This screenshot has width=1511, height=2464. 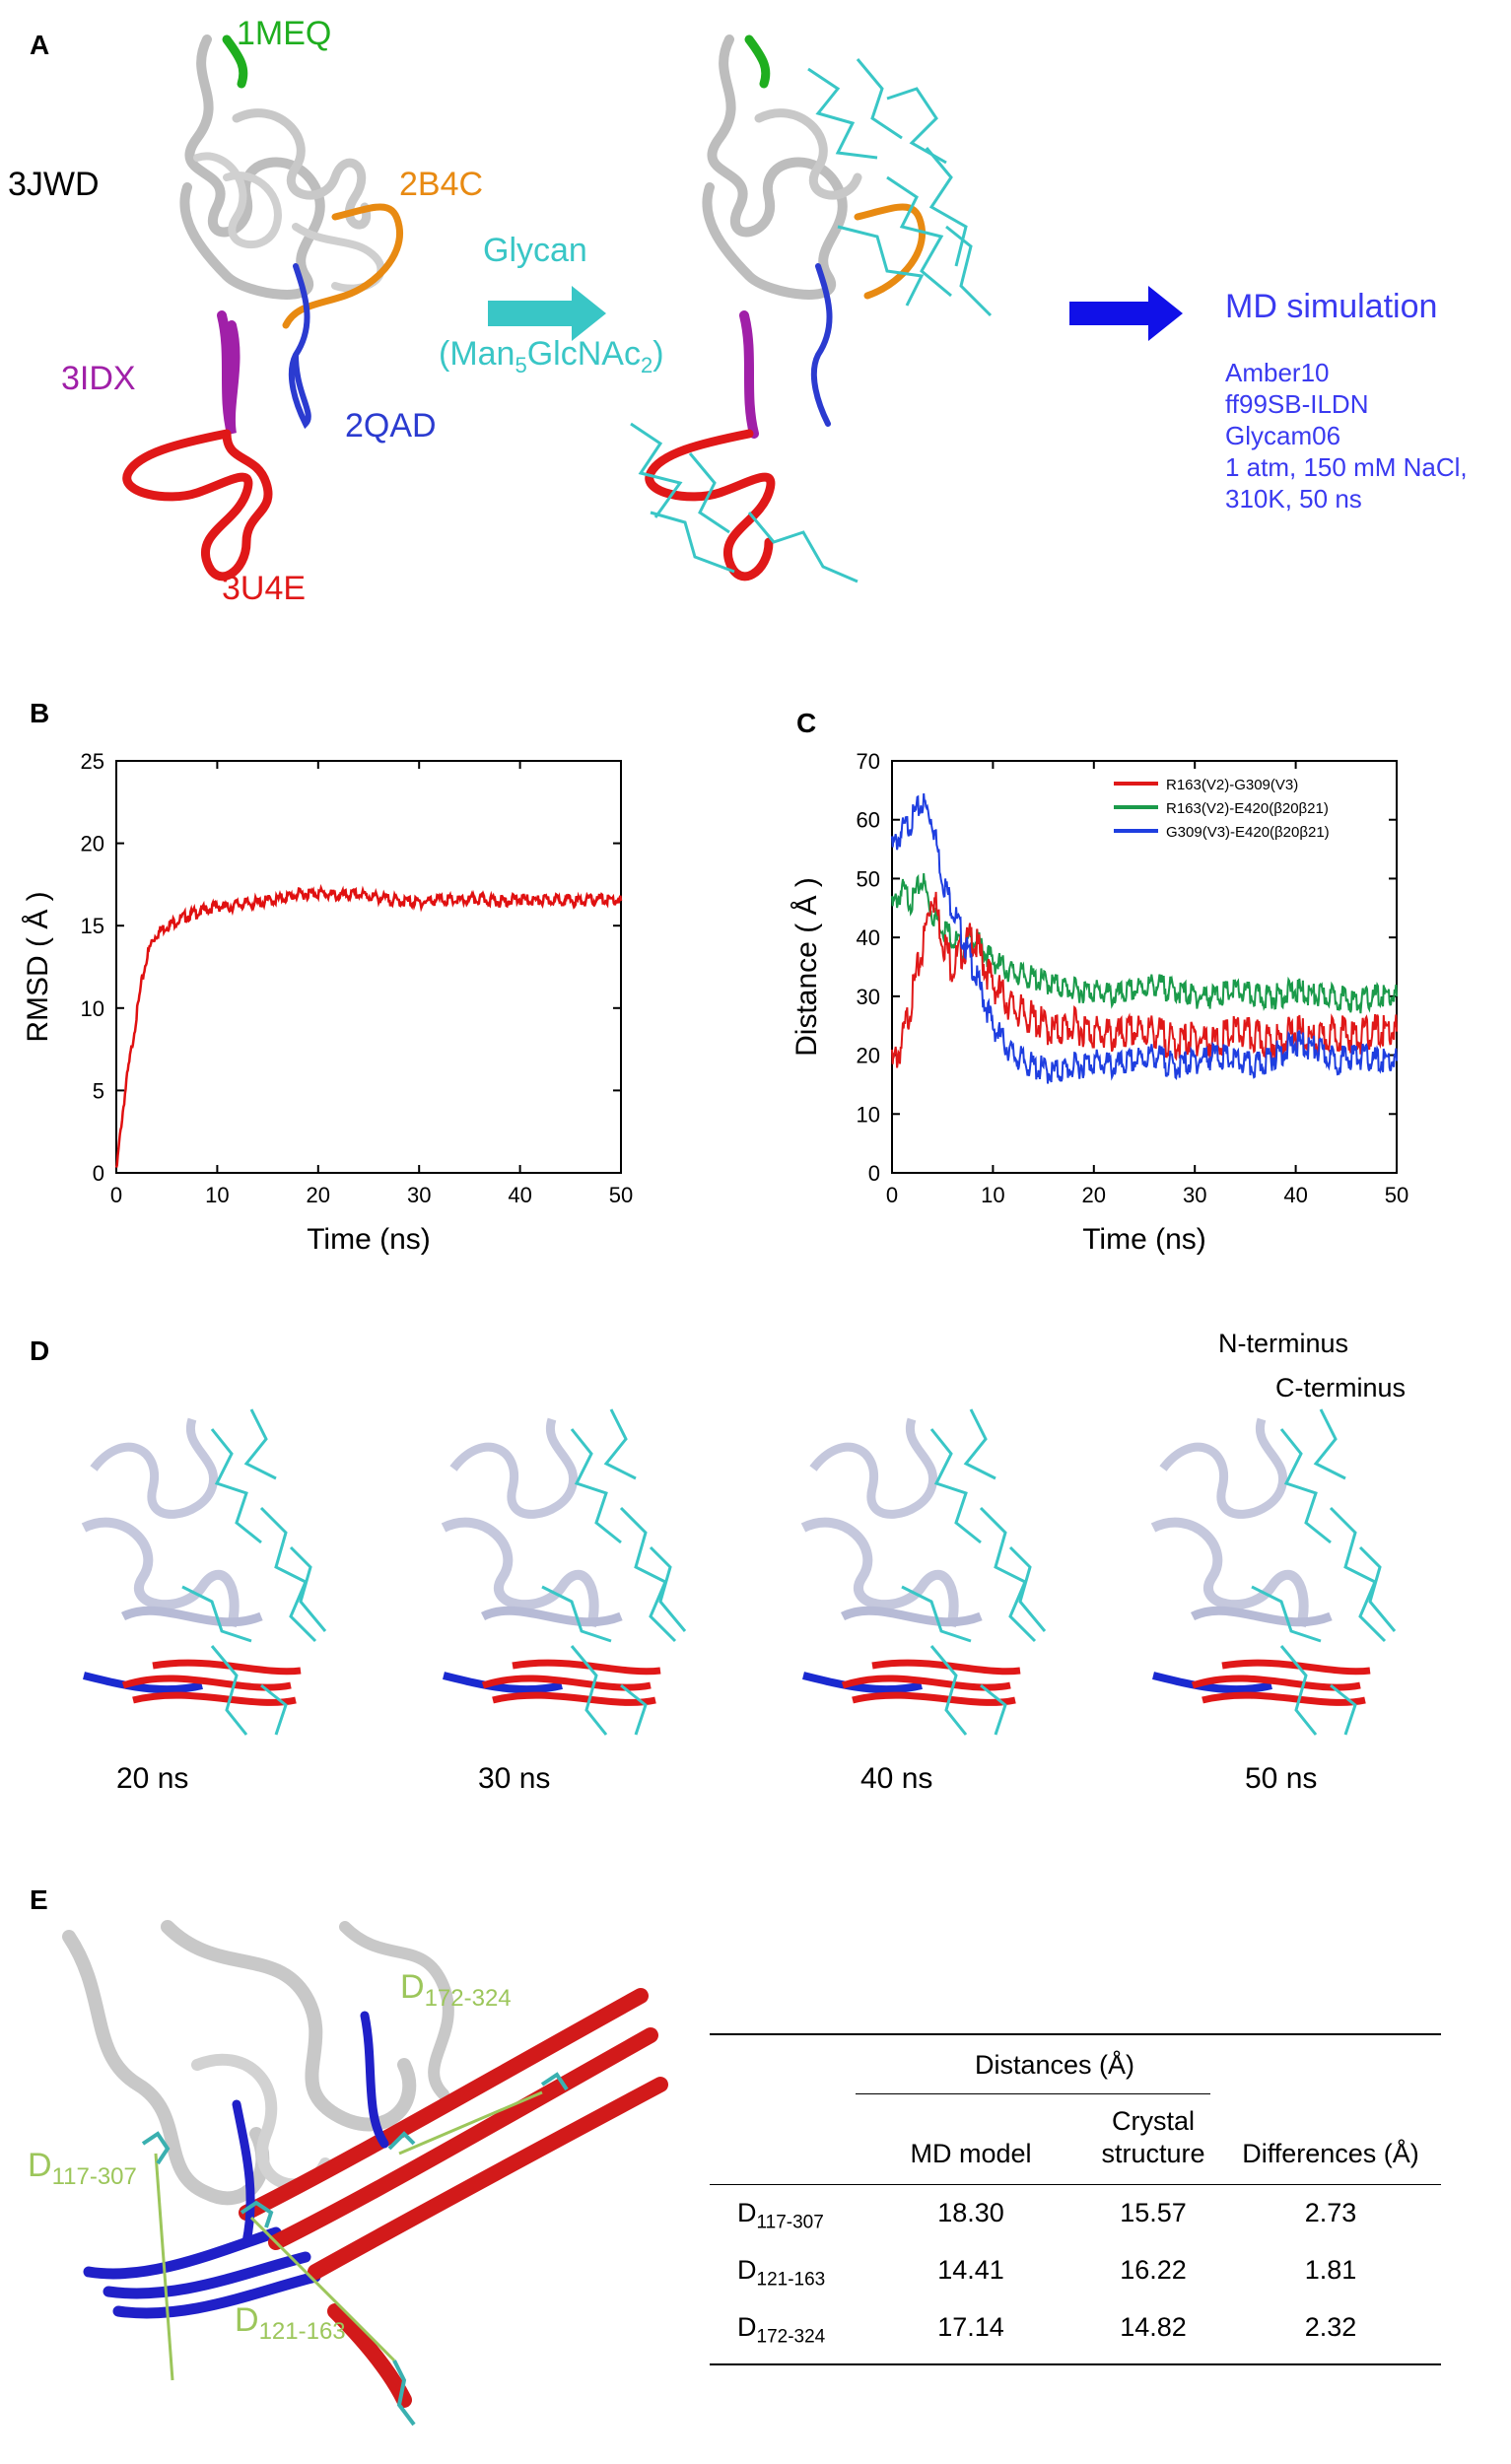 I want to click on table-cell-diff: 2.32, so click(x=1330, y=2327).